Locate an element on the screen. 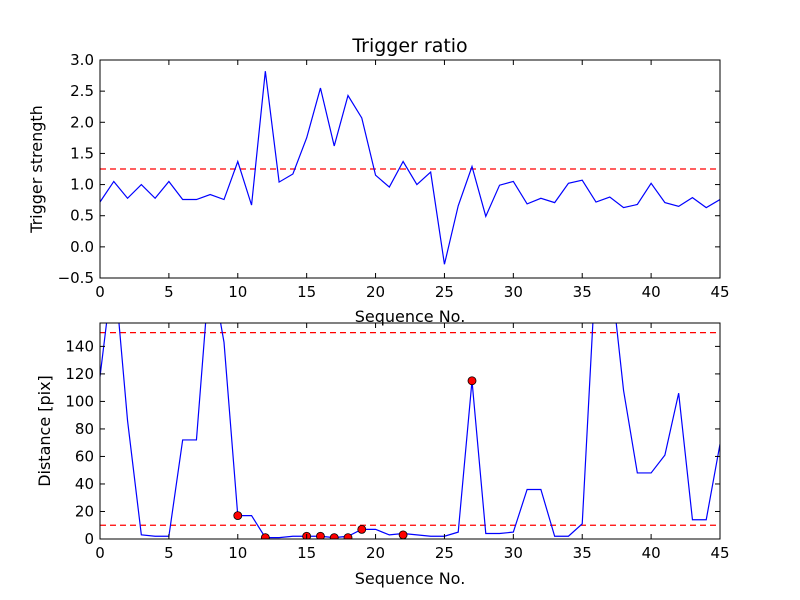  bottom-y-tick-label: 120 is located at coordinates (79, 374).